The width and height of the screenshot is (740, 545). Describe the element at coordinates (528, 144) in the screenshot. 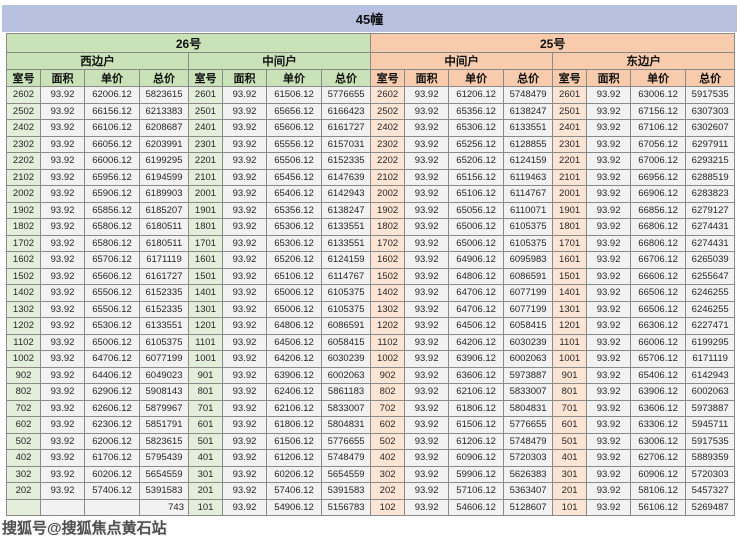

I see `total-price-cell: 6128855` at that location.